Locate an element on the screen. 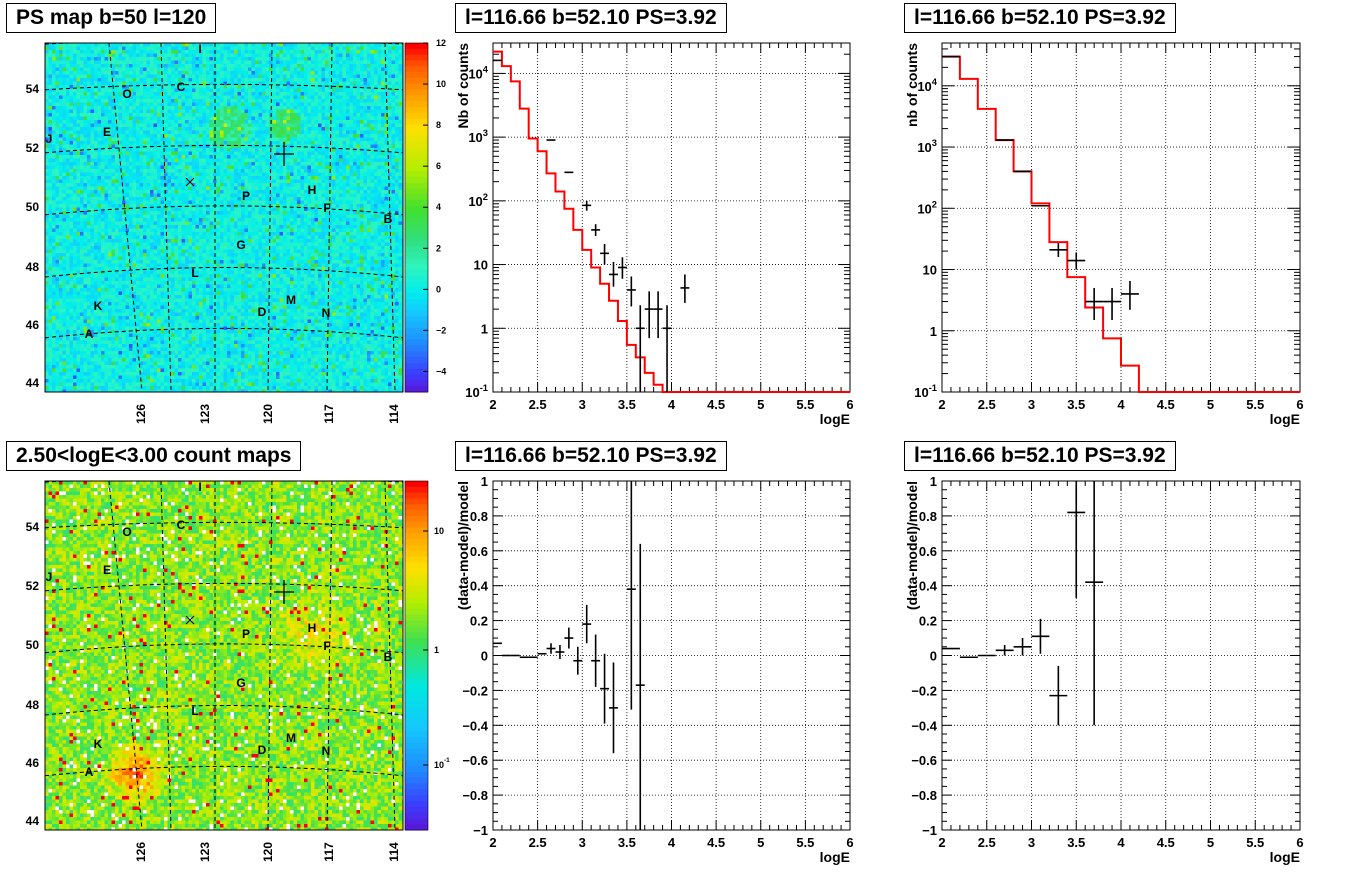 The image size is (1348, 876). y-tick-label: 0.2 is located at coordinates (928, 621).